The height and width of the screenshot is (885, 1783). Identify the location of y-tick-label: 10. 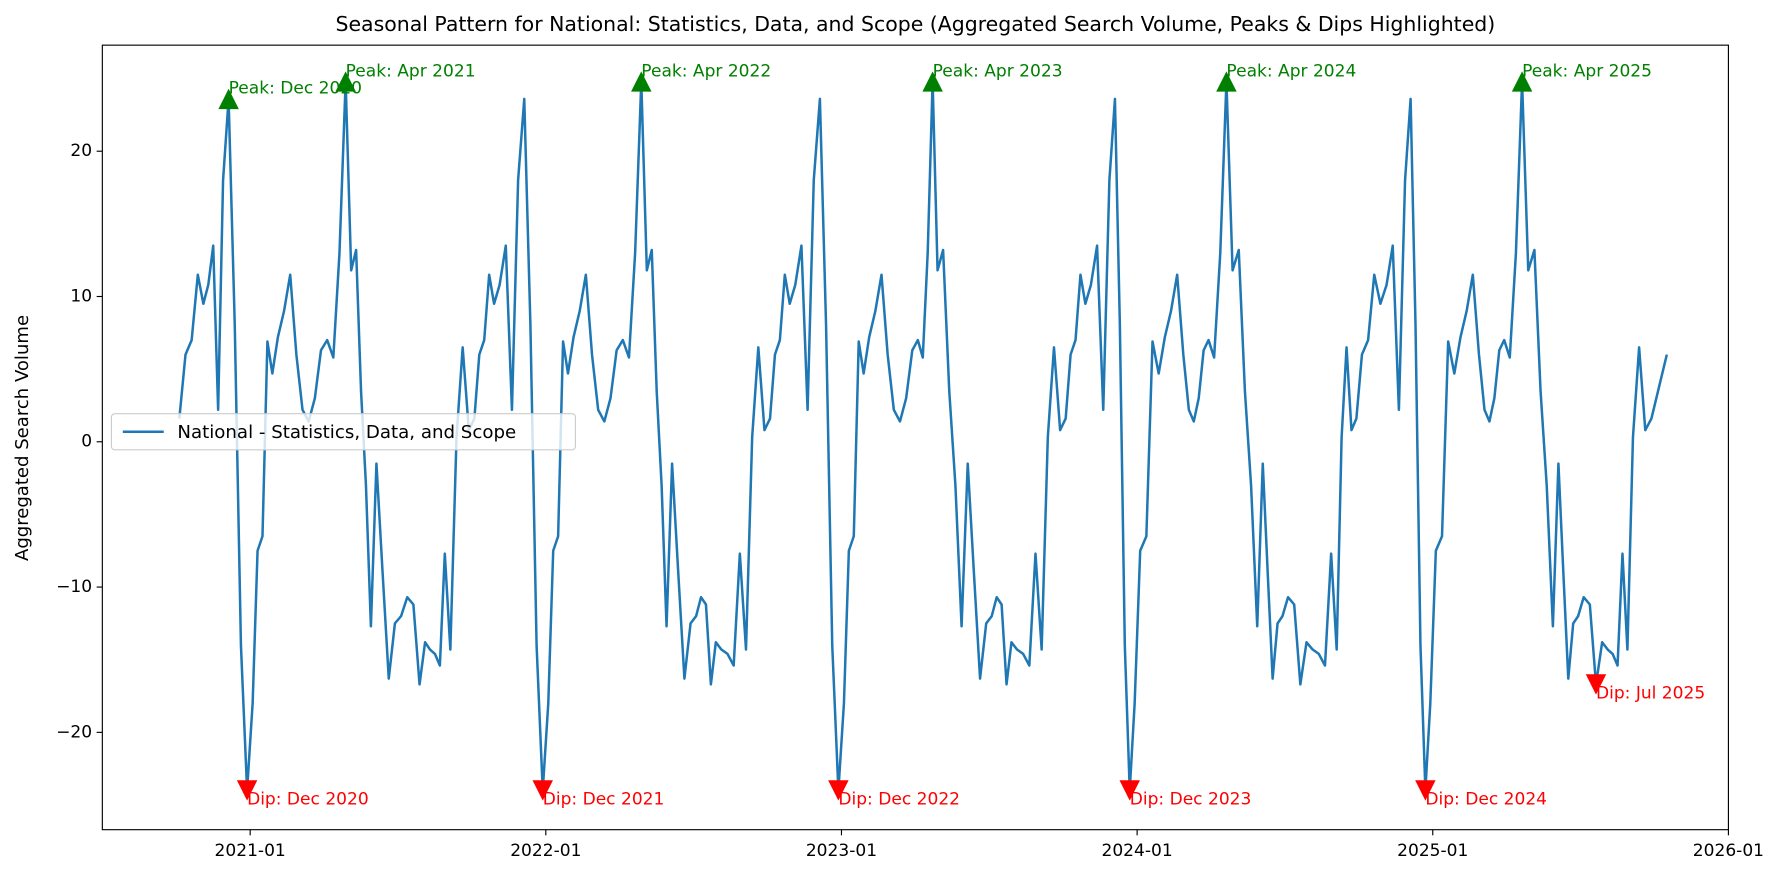
(81, 297).